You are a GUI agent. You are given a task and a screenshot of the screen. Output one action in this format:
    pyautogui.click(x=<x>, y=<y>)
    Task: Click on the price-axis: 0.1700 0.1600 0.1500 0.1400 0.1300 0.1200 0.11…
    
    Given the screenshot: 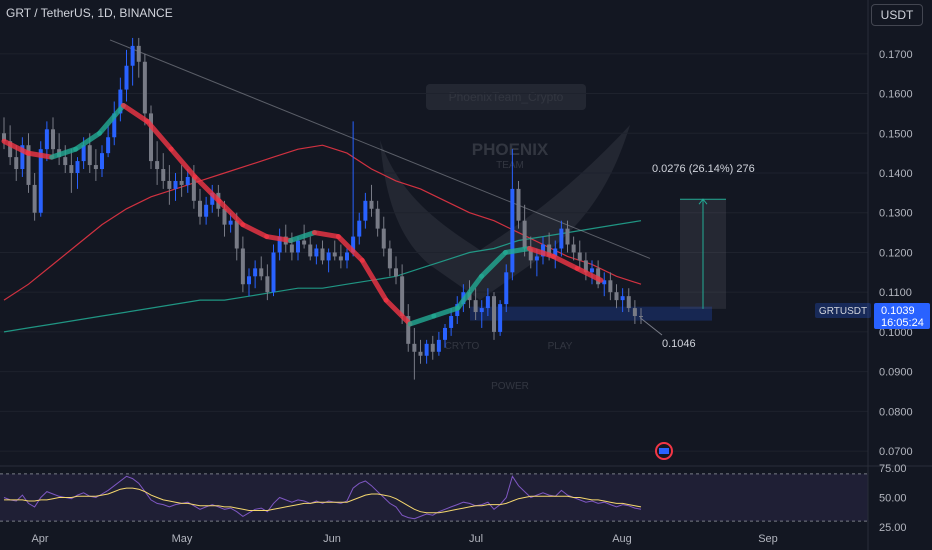 What is the action you would take?
    pyautogui.click(x=890, y=275)
    